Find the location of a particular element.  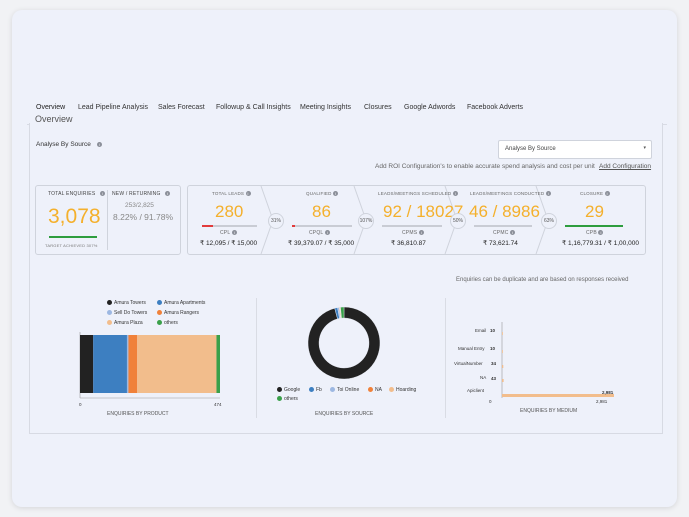

closure-bar is located at coordinates (594, 226).